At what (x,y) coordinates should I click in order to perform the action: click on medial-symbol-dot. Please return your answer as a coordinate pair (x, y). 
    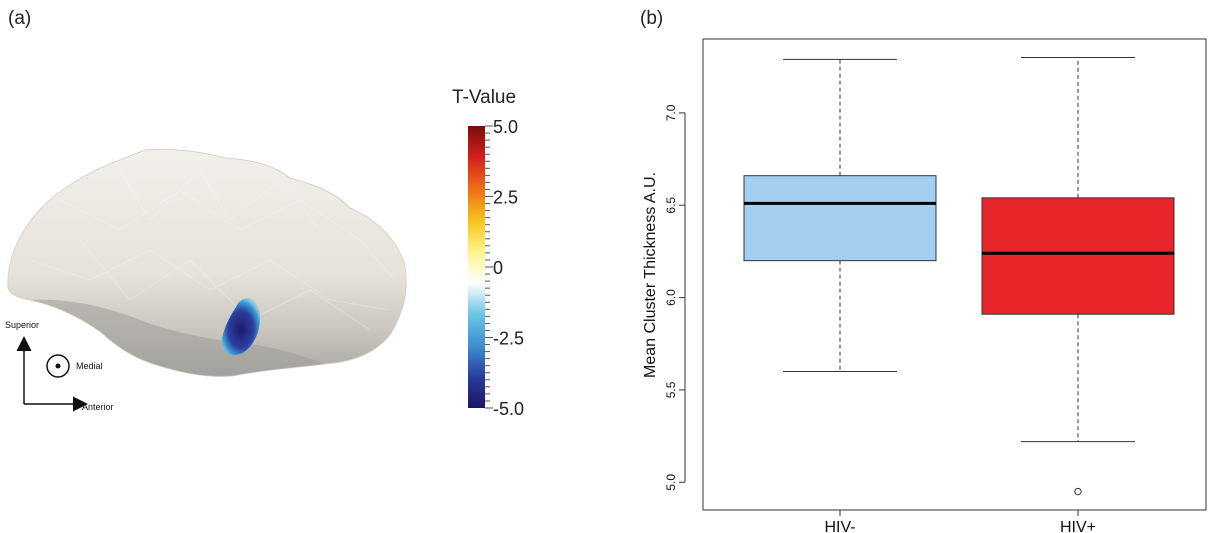
    Looking at the image, I should click on (58, 366).